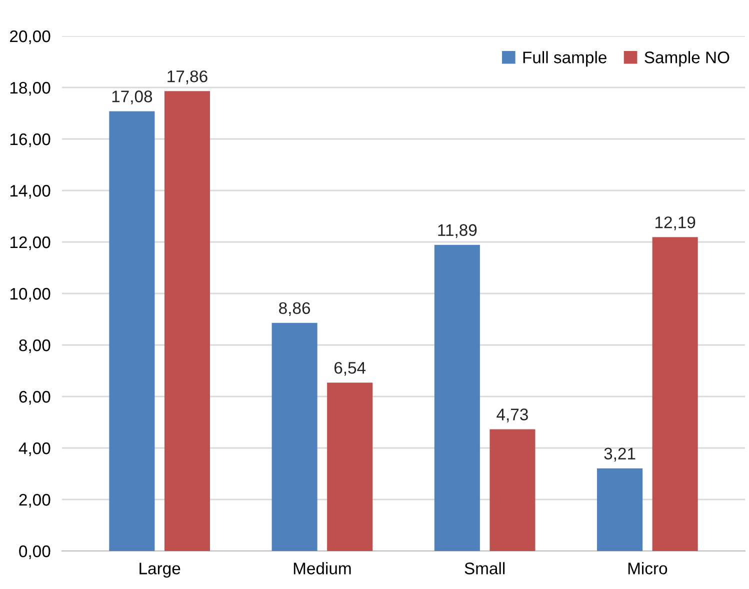  I want to click on data-label: 12,19, so click(675, 223).